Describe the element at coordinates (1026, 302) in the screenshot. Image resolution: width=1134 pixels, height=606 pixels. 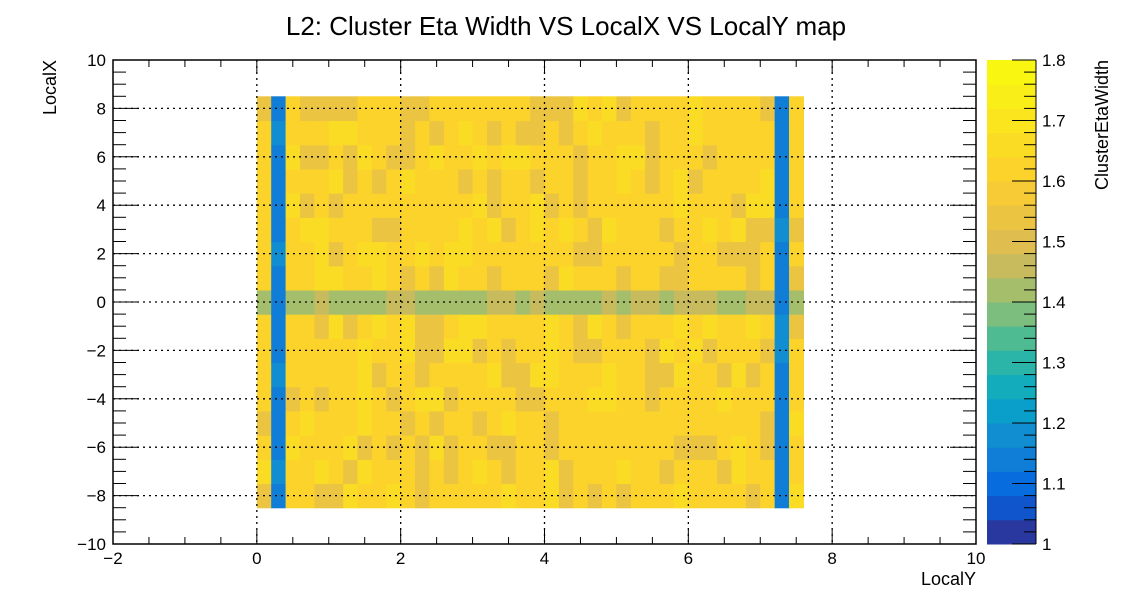
I see `color-scale-bar: 1 1.1 1.2 1.3 1.4 1.5 1.6 1.7 1.8` at that location.